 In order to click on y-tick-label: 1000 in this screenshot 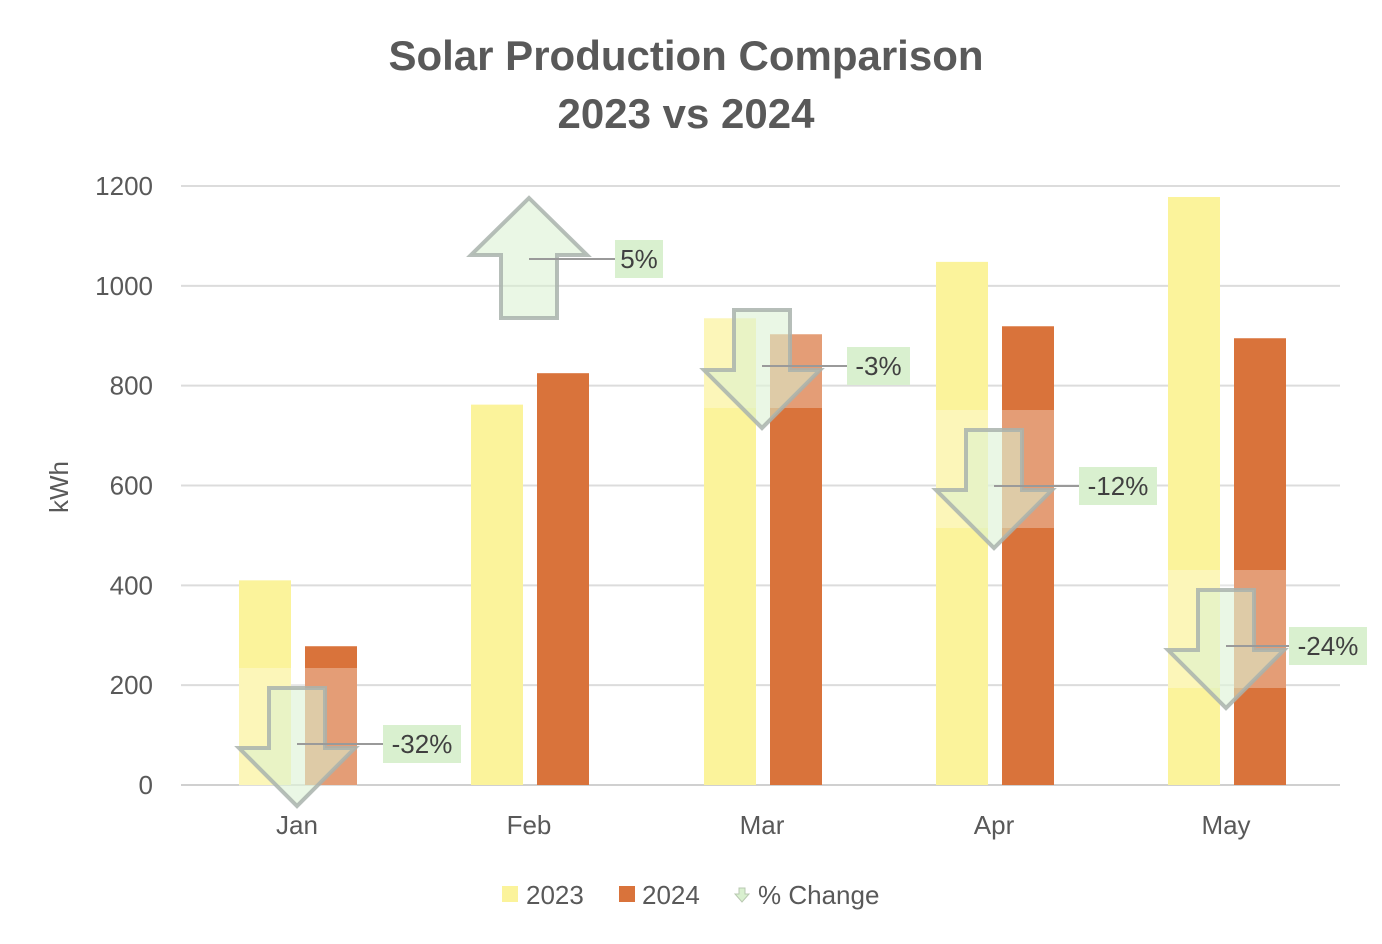, I will do `click(124, 286)`.